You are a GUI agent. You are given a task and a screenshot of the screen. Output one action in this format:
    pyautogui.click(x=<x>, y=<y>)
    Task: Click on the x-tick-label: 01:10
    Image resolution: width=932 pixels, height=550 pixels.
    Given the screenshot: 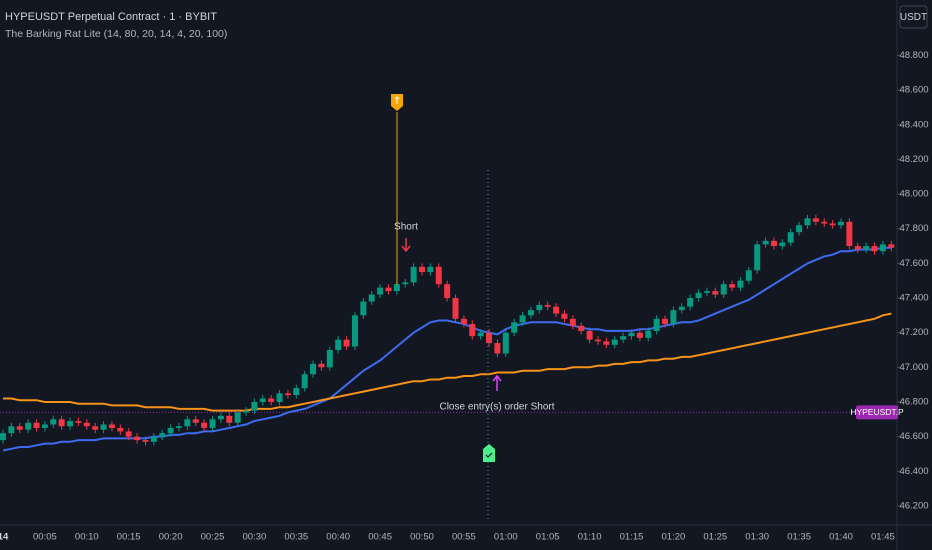 What is the action you would take?
    pyautogui.click(x=590, y=537)
    